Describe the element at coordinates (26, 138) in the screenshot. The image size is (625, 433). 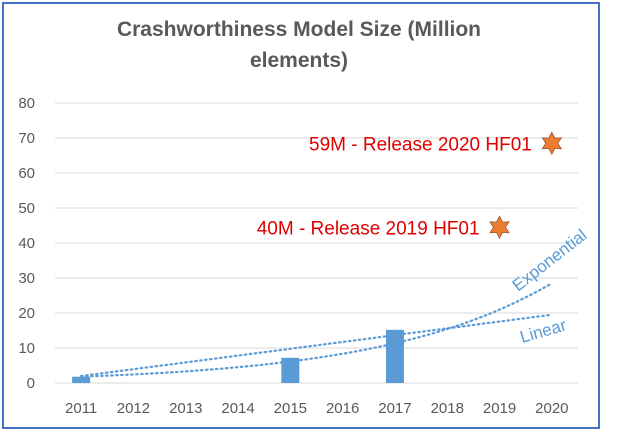
I see `y-tick-label-70: 70` at that location.